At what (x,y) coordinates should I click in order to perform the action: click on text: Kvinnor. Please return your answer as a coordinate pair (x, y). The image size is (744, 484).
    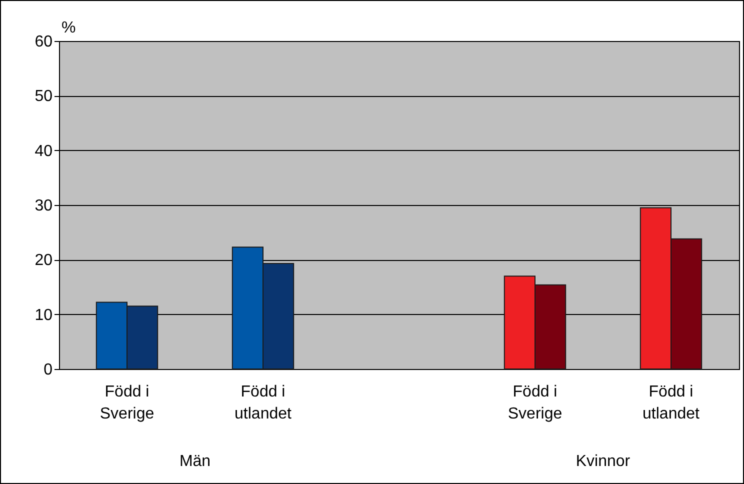
    Looking at the image, I should click on (603, 462).